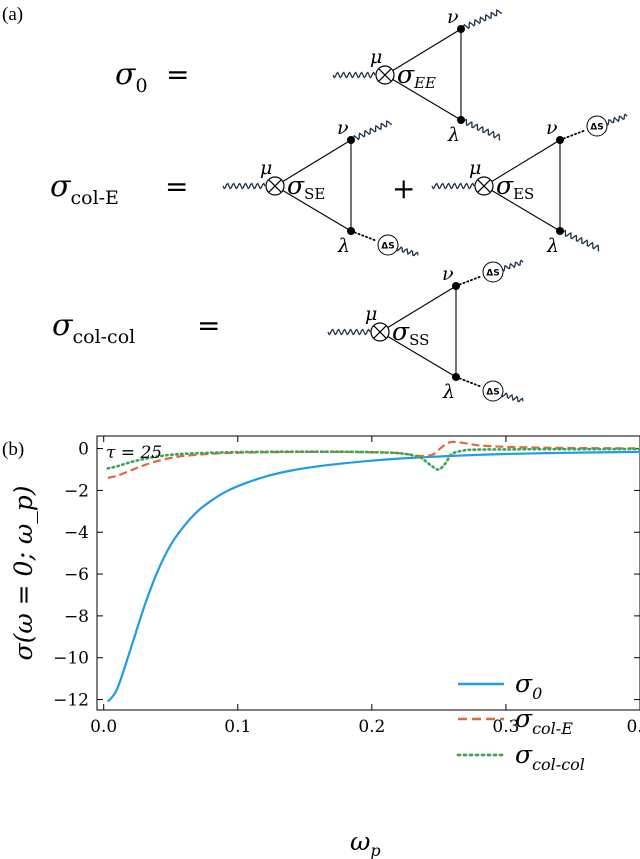 This screenshot has width=640, height=859. What do you see at coordinates (134, 453) in the screenshot?
I see `tau-annotation: τ = 25` at bounding box center [134, 453].